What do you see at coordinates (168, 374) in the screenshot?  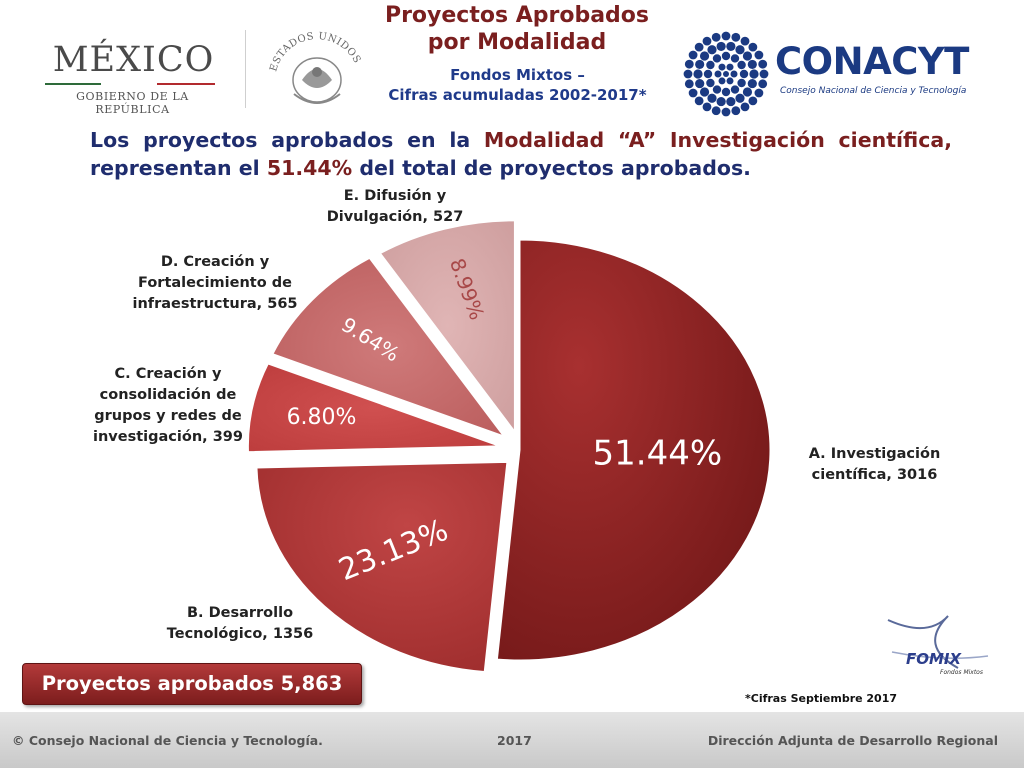 I see `label-c-line-1: C. Creación y` at bounding box center [168, 374].